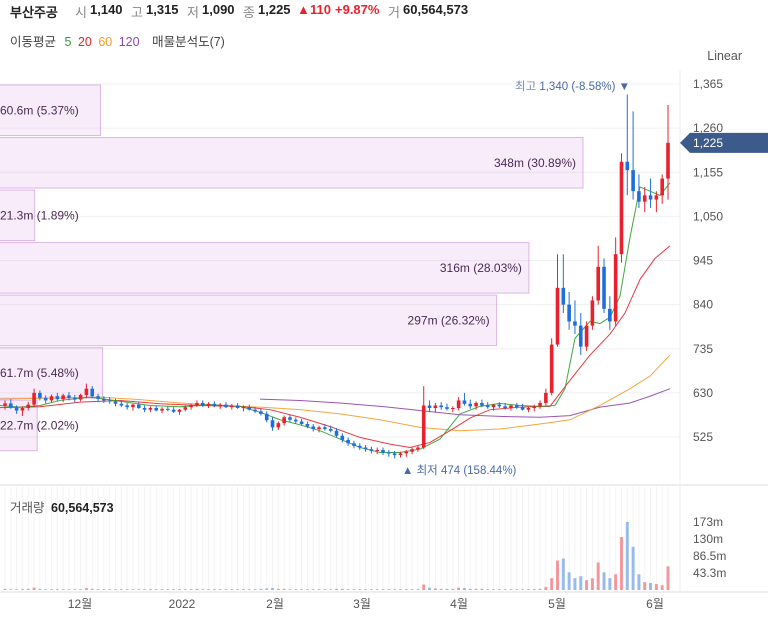 This screenshot has width=768, height=619. I want to click on price-tick-label: 1,155, so click(708, 172).